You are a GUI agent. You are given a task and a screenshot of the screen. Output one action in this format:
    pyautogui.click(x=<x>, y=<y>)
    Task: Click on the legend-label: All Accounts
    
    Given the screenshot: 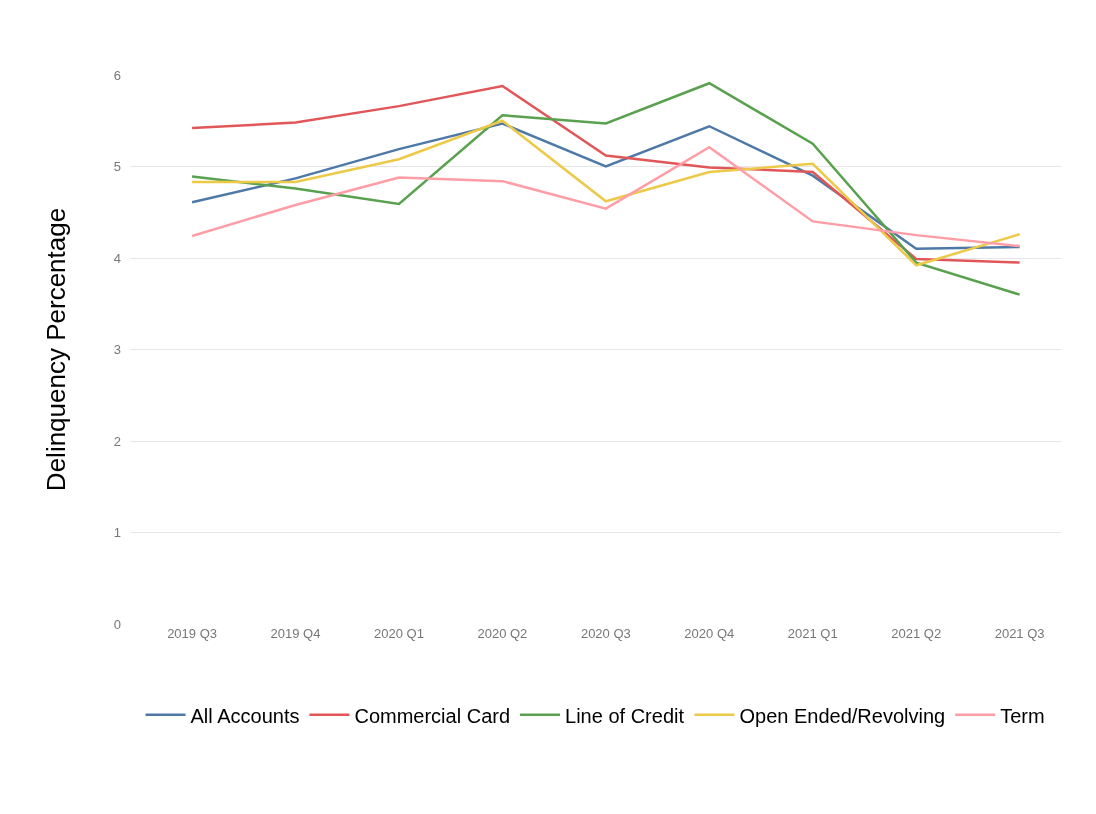 What is the action you would take?
    pyautogui.click(x=245, y=715)
    